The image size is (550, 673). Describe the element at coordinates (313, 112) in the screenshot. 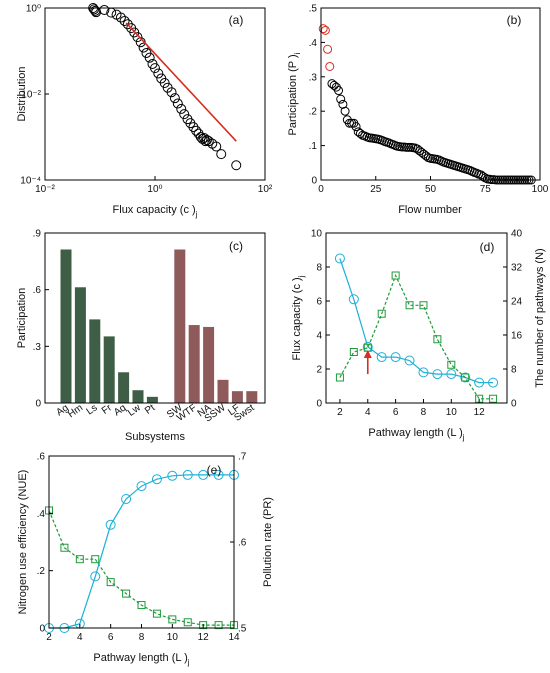

I see `panel-b-ytick-2-label: .2` at that location.